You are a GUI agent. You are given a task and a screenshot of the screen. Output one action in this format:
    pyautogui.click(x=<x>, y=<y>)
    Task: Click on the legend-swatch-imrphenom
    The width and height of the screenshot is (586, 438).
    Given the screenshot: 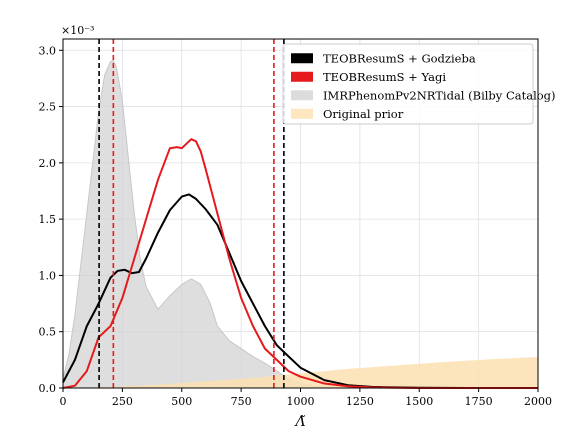 What is the action you would take?
    pyautogui.click(x=302, y=95)
    